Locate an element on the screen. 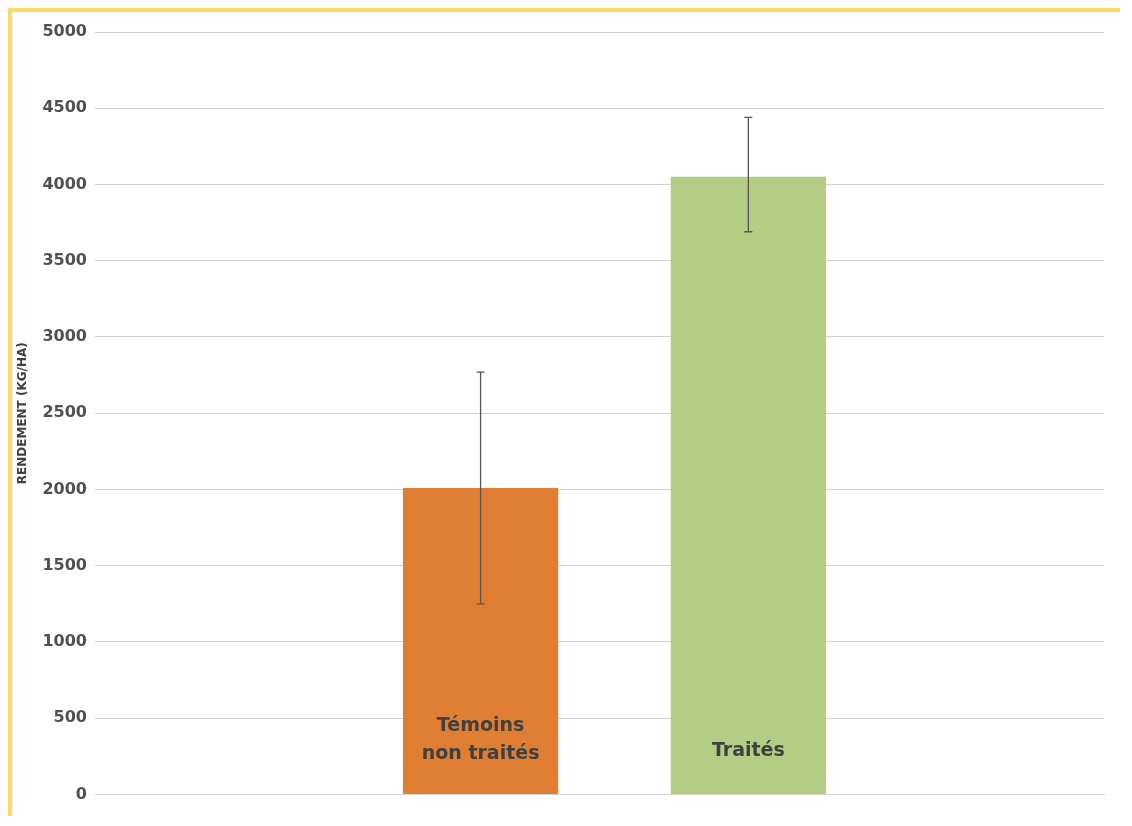 The height and width of the screenshot is (826, 1132). series-label: Témoins non traités is located at coordinates (480, 738).